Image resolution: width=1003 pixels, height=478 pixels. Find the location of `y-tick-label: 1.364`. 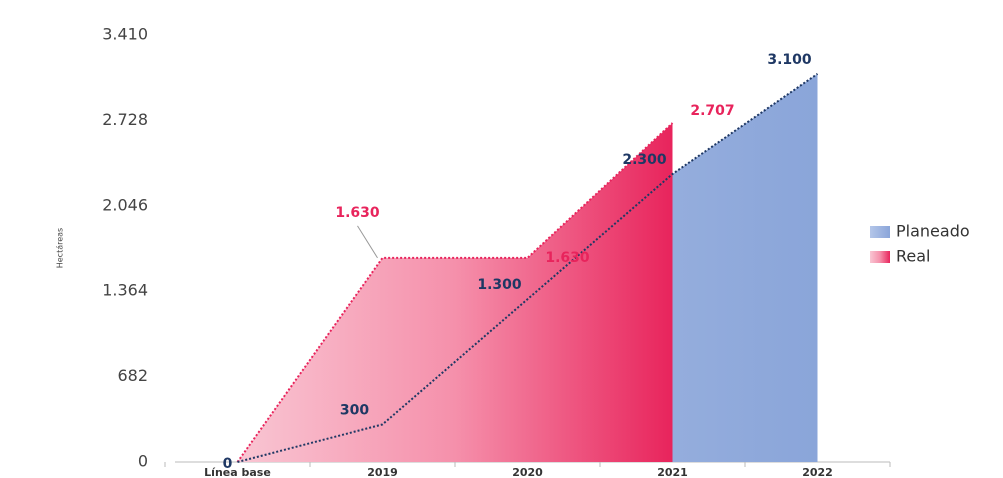

y-tick-label: 1.364 is located at coordinates (125, 290).